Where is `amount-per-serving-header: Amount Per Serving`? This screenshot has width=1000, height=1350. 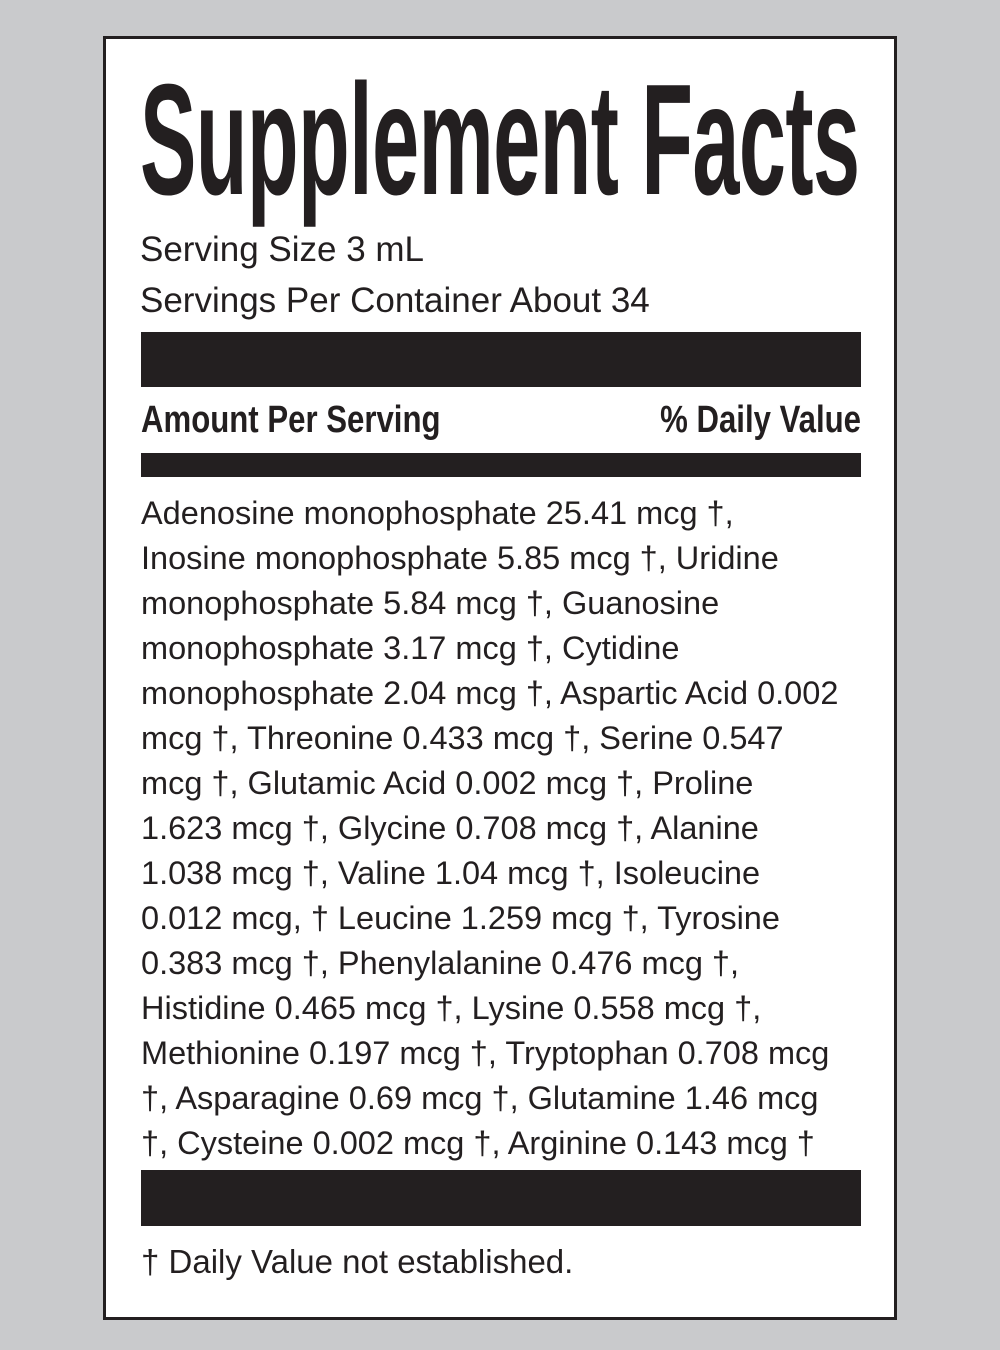
amount-per-serving-header: Amount Per Serving is located at coordinates (291, 420).